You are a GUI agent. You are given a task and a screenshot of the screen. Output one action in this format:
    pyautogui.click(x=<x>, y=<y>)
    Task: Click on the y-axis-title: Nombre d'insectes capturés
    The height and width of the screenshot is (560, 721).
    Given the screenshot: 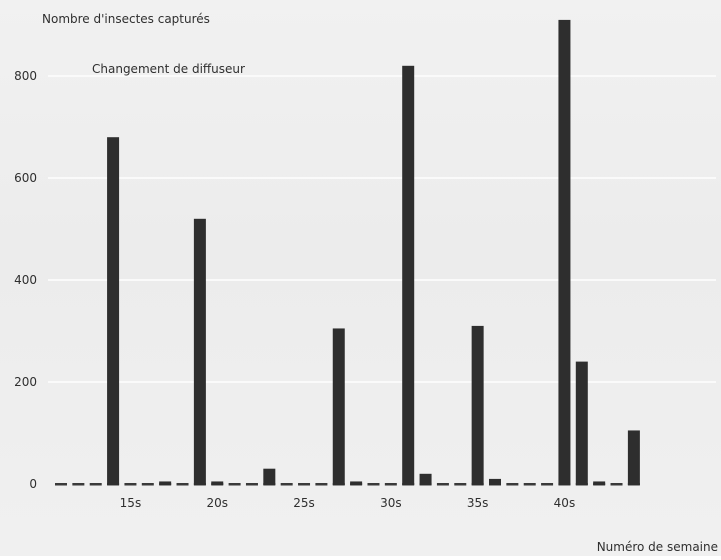 What is the action you would take?
    pyautogui.click(x=126, y=19)
    